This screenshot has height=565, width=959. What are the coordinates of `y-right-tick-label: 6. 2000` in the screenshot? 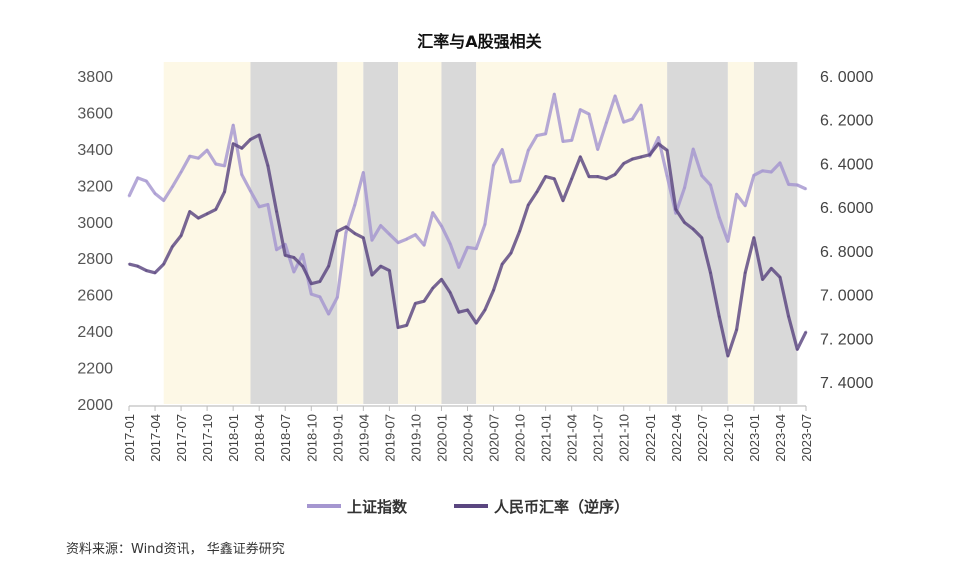 It's located at (846, 121).